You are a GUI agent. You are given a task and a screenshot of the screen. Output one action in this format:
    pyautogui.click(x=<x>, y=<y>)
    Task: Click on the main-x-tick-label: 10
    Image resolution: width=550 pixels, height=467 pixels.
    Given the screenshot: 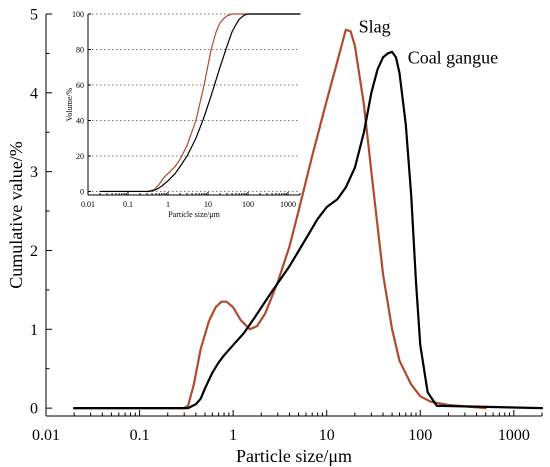 What is the action you would take?
    pyautogui.click(x=327, y=435)
    